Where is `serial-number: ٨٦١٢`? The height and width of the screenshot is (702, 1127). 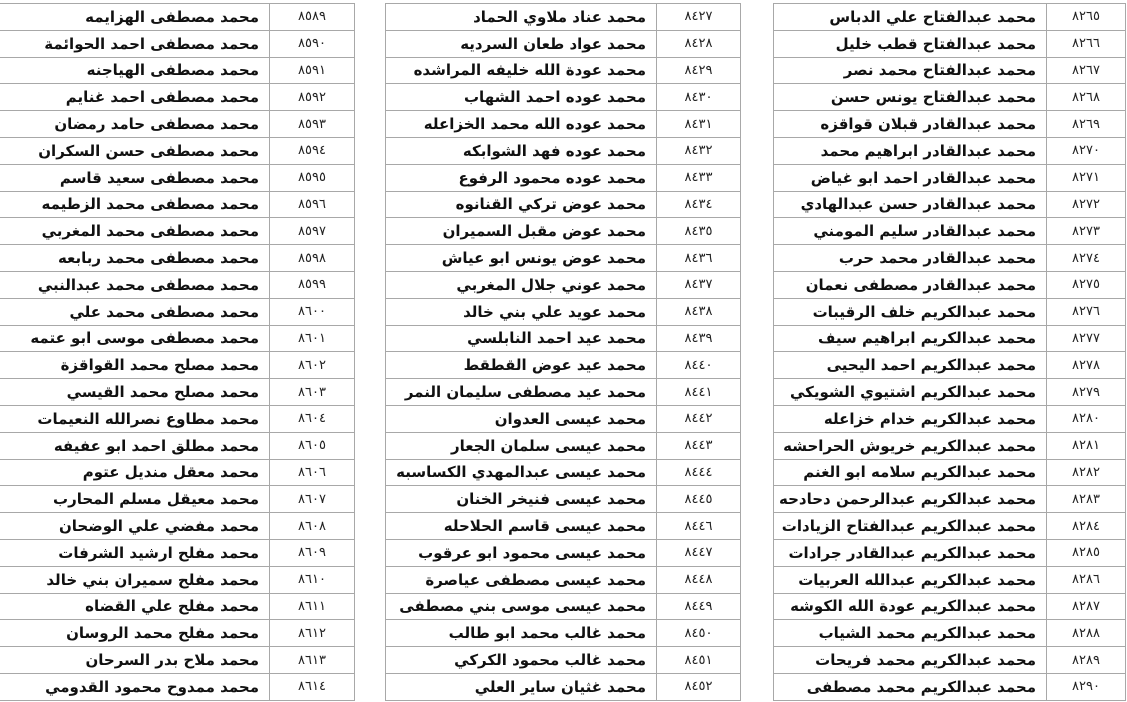 serial-number: ٨٦١٢ is located at coordinates (312, 633).